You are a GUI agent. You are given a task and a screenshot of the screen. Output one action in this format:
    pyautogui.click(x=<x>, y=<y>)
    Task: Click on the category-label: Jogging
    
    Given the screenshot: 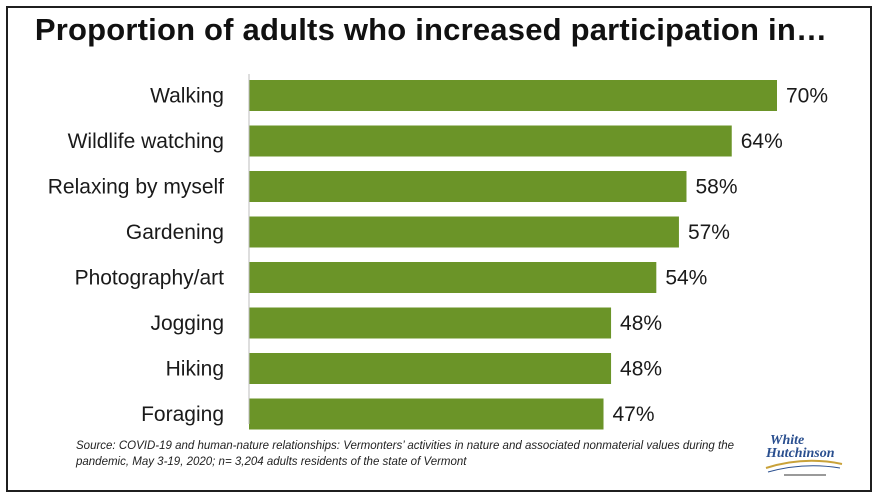 What is the action you would take?
    pyautogui.click(x=187, y=323)
    